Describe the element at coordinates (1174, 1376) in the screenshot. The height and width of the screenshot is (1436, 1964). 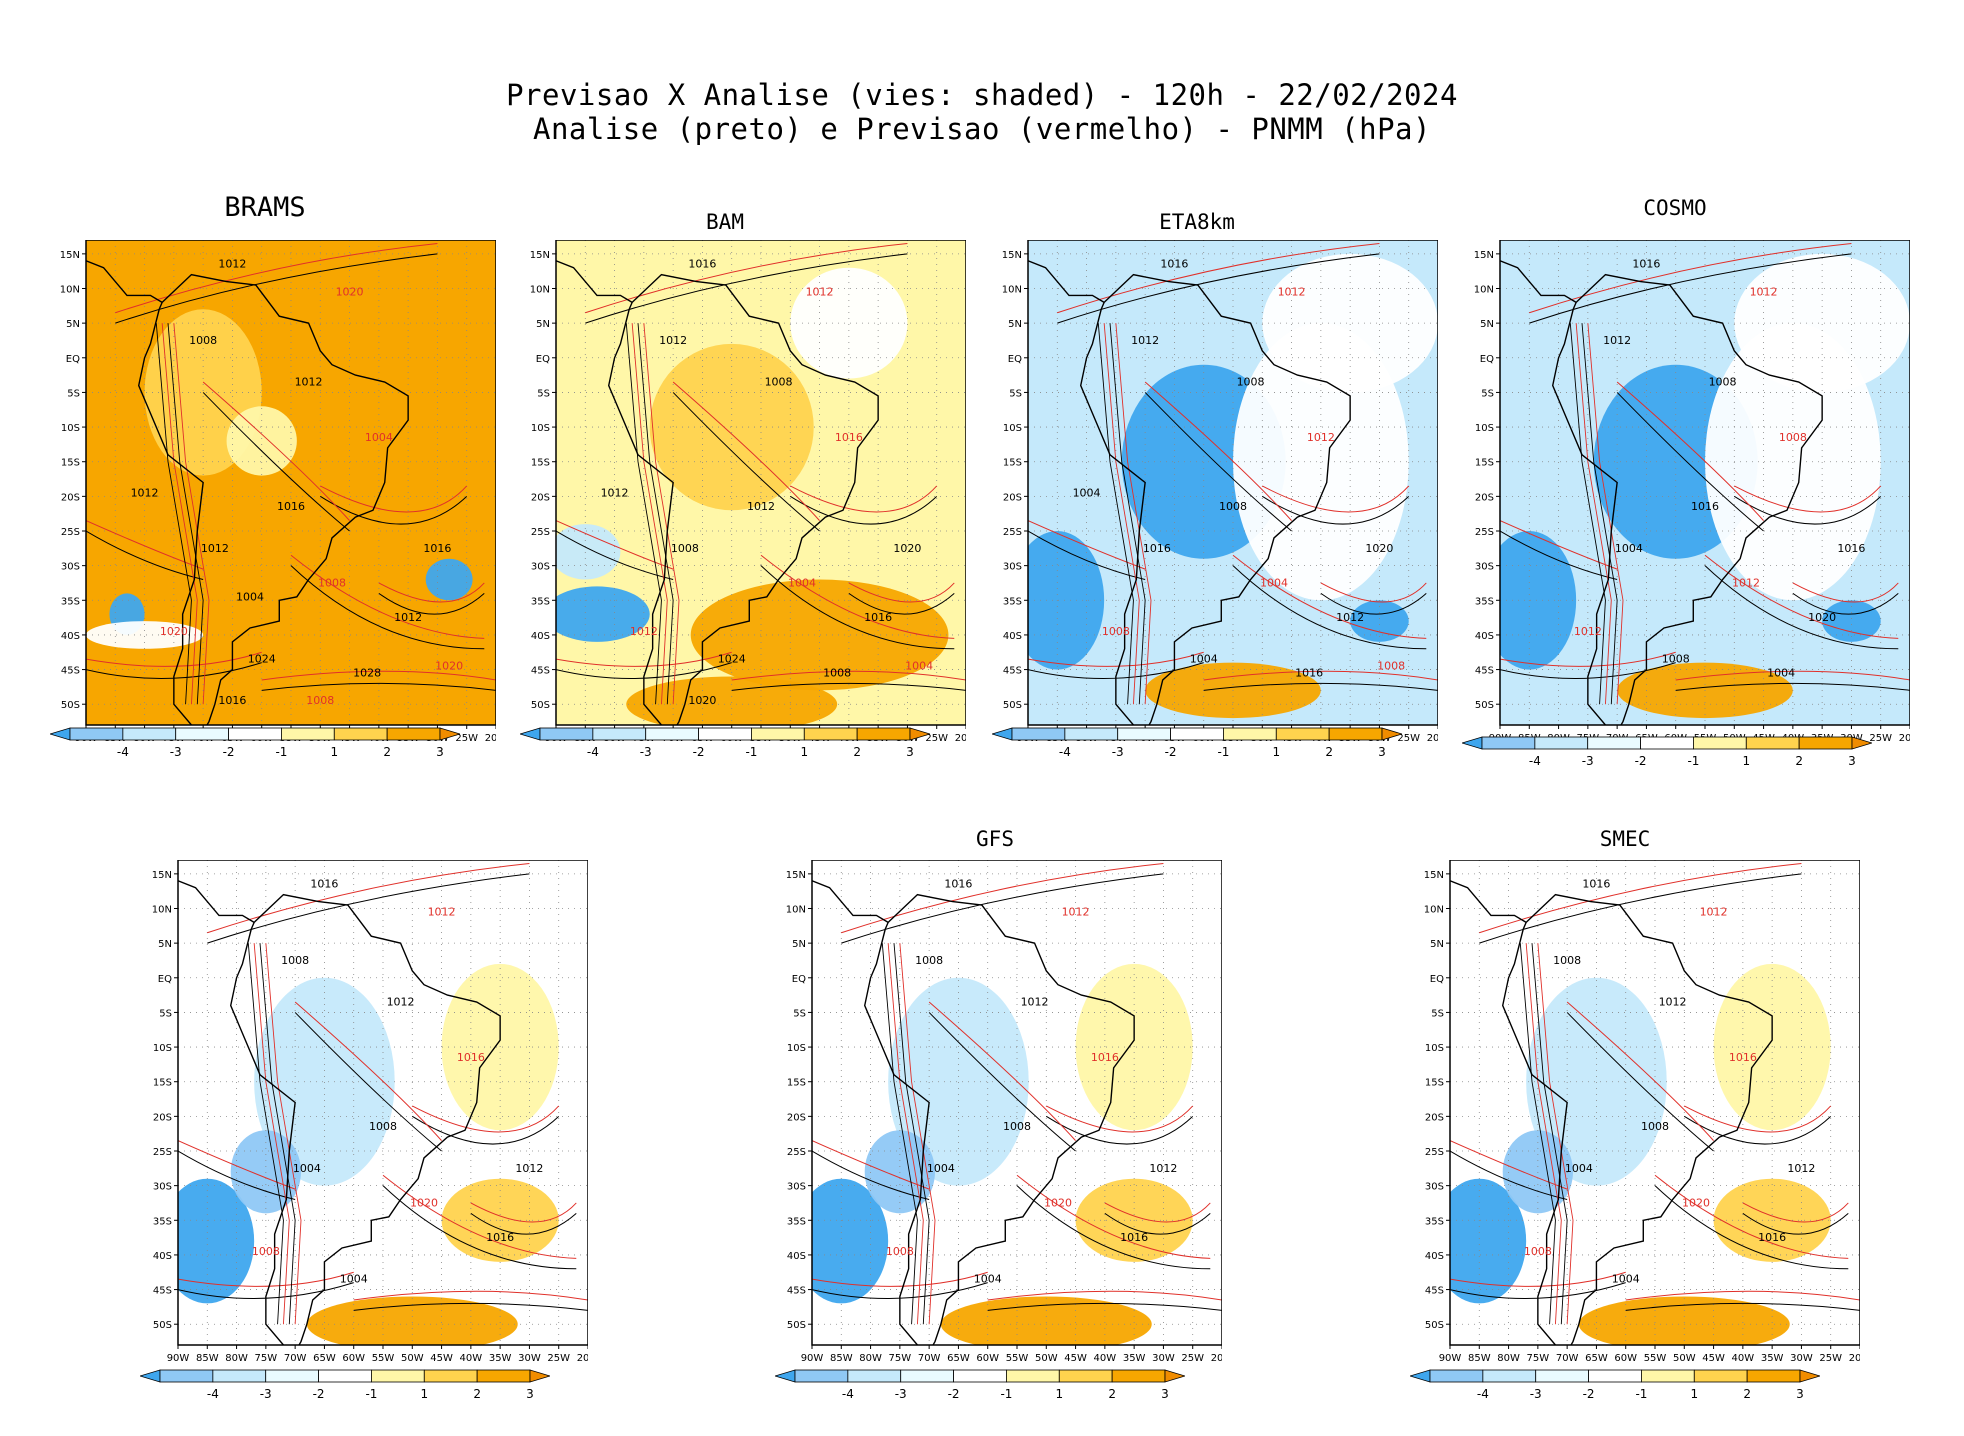
I see `colorbar-arrow-right` at that location.